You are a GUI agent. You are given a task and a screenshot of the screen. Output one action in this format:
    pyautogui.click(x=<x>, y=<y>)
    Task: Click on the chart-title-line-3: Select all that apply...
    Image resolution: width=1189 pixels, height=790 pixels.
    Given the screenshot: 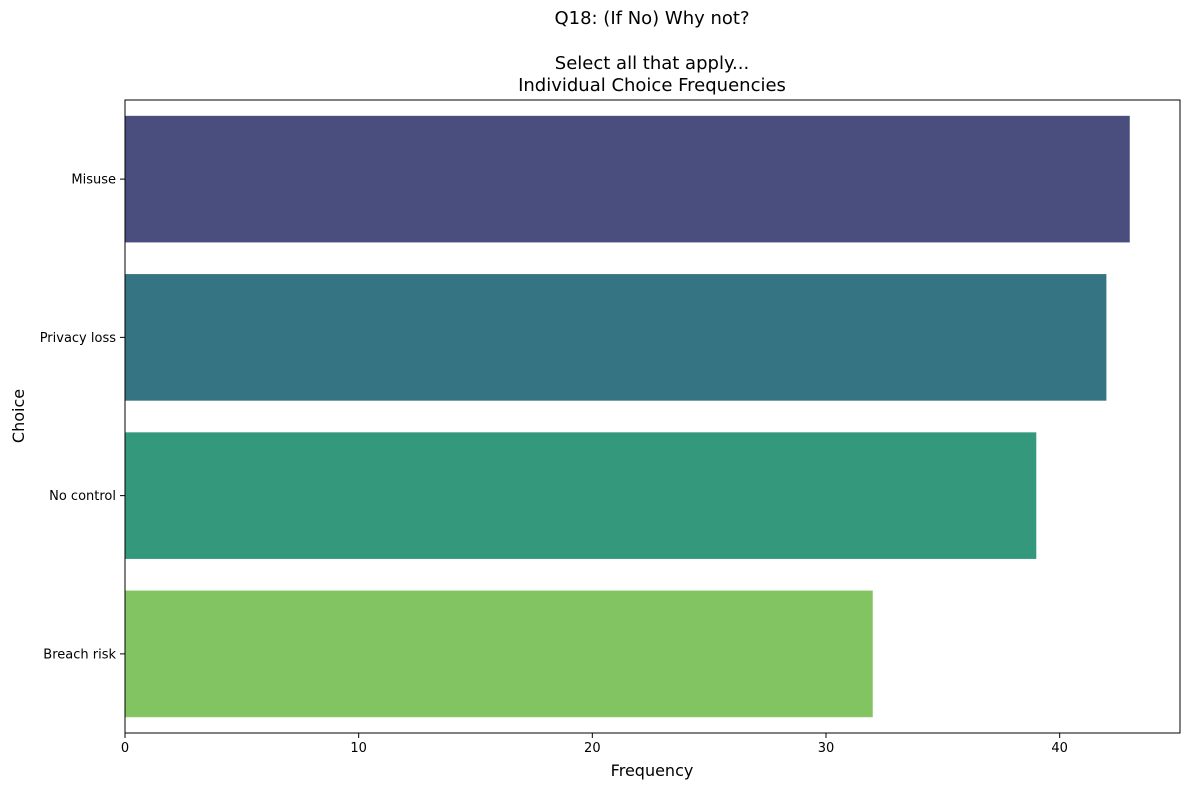 What is the action you would take?
    pyautogui.click(x=652, y=63)
    